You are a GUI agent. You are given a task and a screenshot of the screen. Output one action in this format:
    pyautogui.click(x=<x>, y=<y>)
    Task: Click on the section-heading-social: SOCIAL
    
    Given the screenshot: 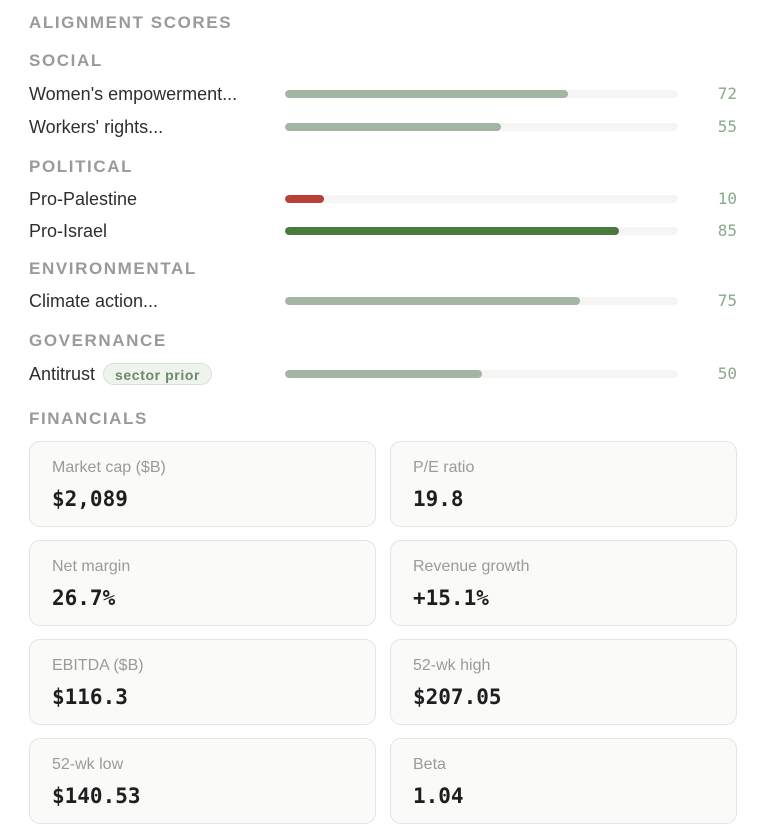 What is the action you would take?
    pyautogui.click(x=66, y=60)
    